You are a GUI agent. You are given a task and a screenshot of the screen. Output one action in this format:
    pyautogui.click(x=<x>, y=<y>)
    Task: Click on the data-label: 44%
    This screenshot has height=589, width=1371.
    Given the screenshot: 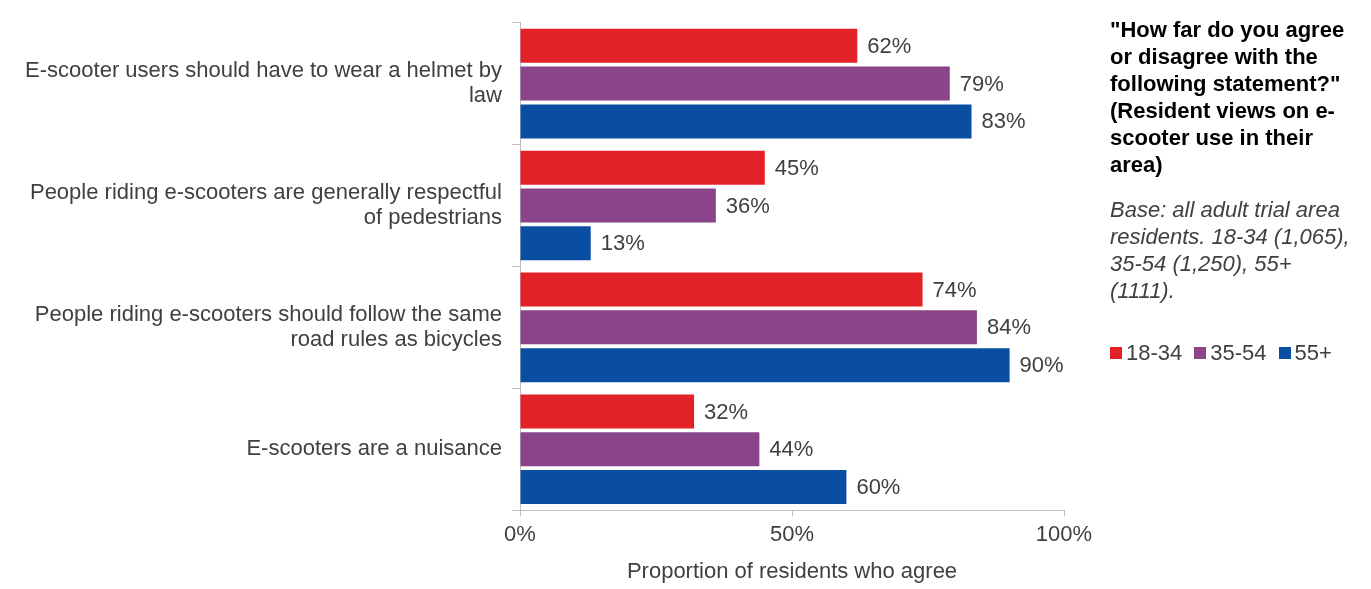 What is the action you would take?
    pyautogui.click(x=791, y=449)
    